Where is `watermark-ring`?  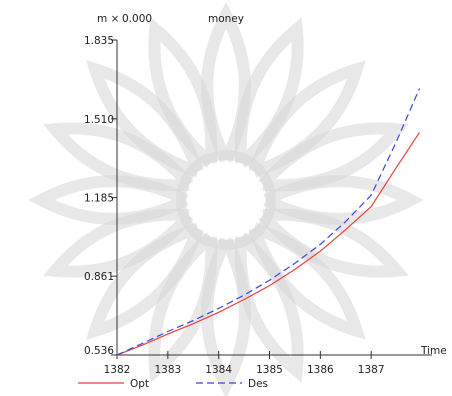
watermark-ring is located at coordinates (226, 200).